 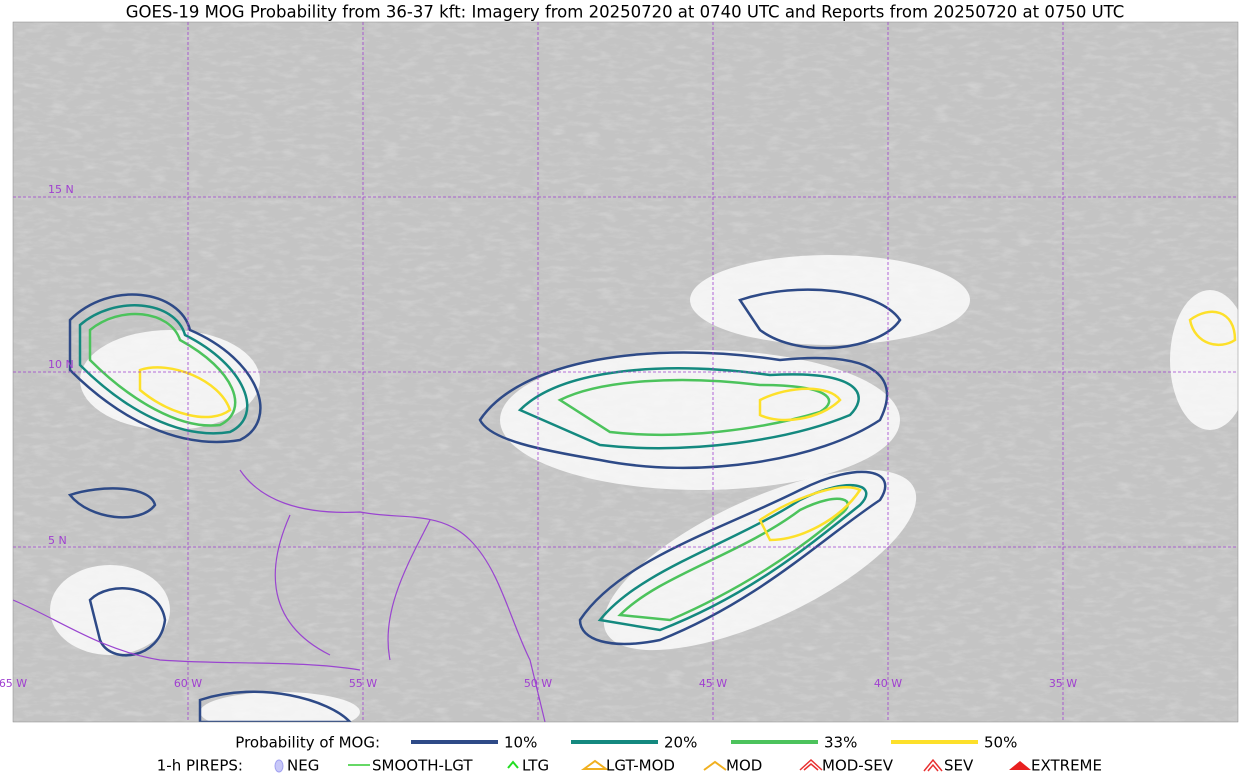 What do you see at coordinates (363, 683) in the screenshot?
I see `lon-label: 55 W` at bounding box center [363, 683].